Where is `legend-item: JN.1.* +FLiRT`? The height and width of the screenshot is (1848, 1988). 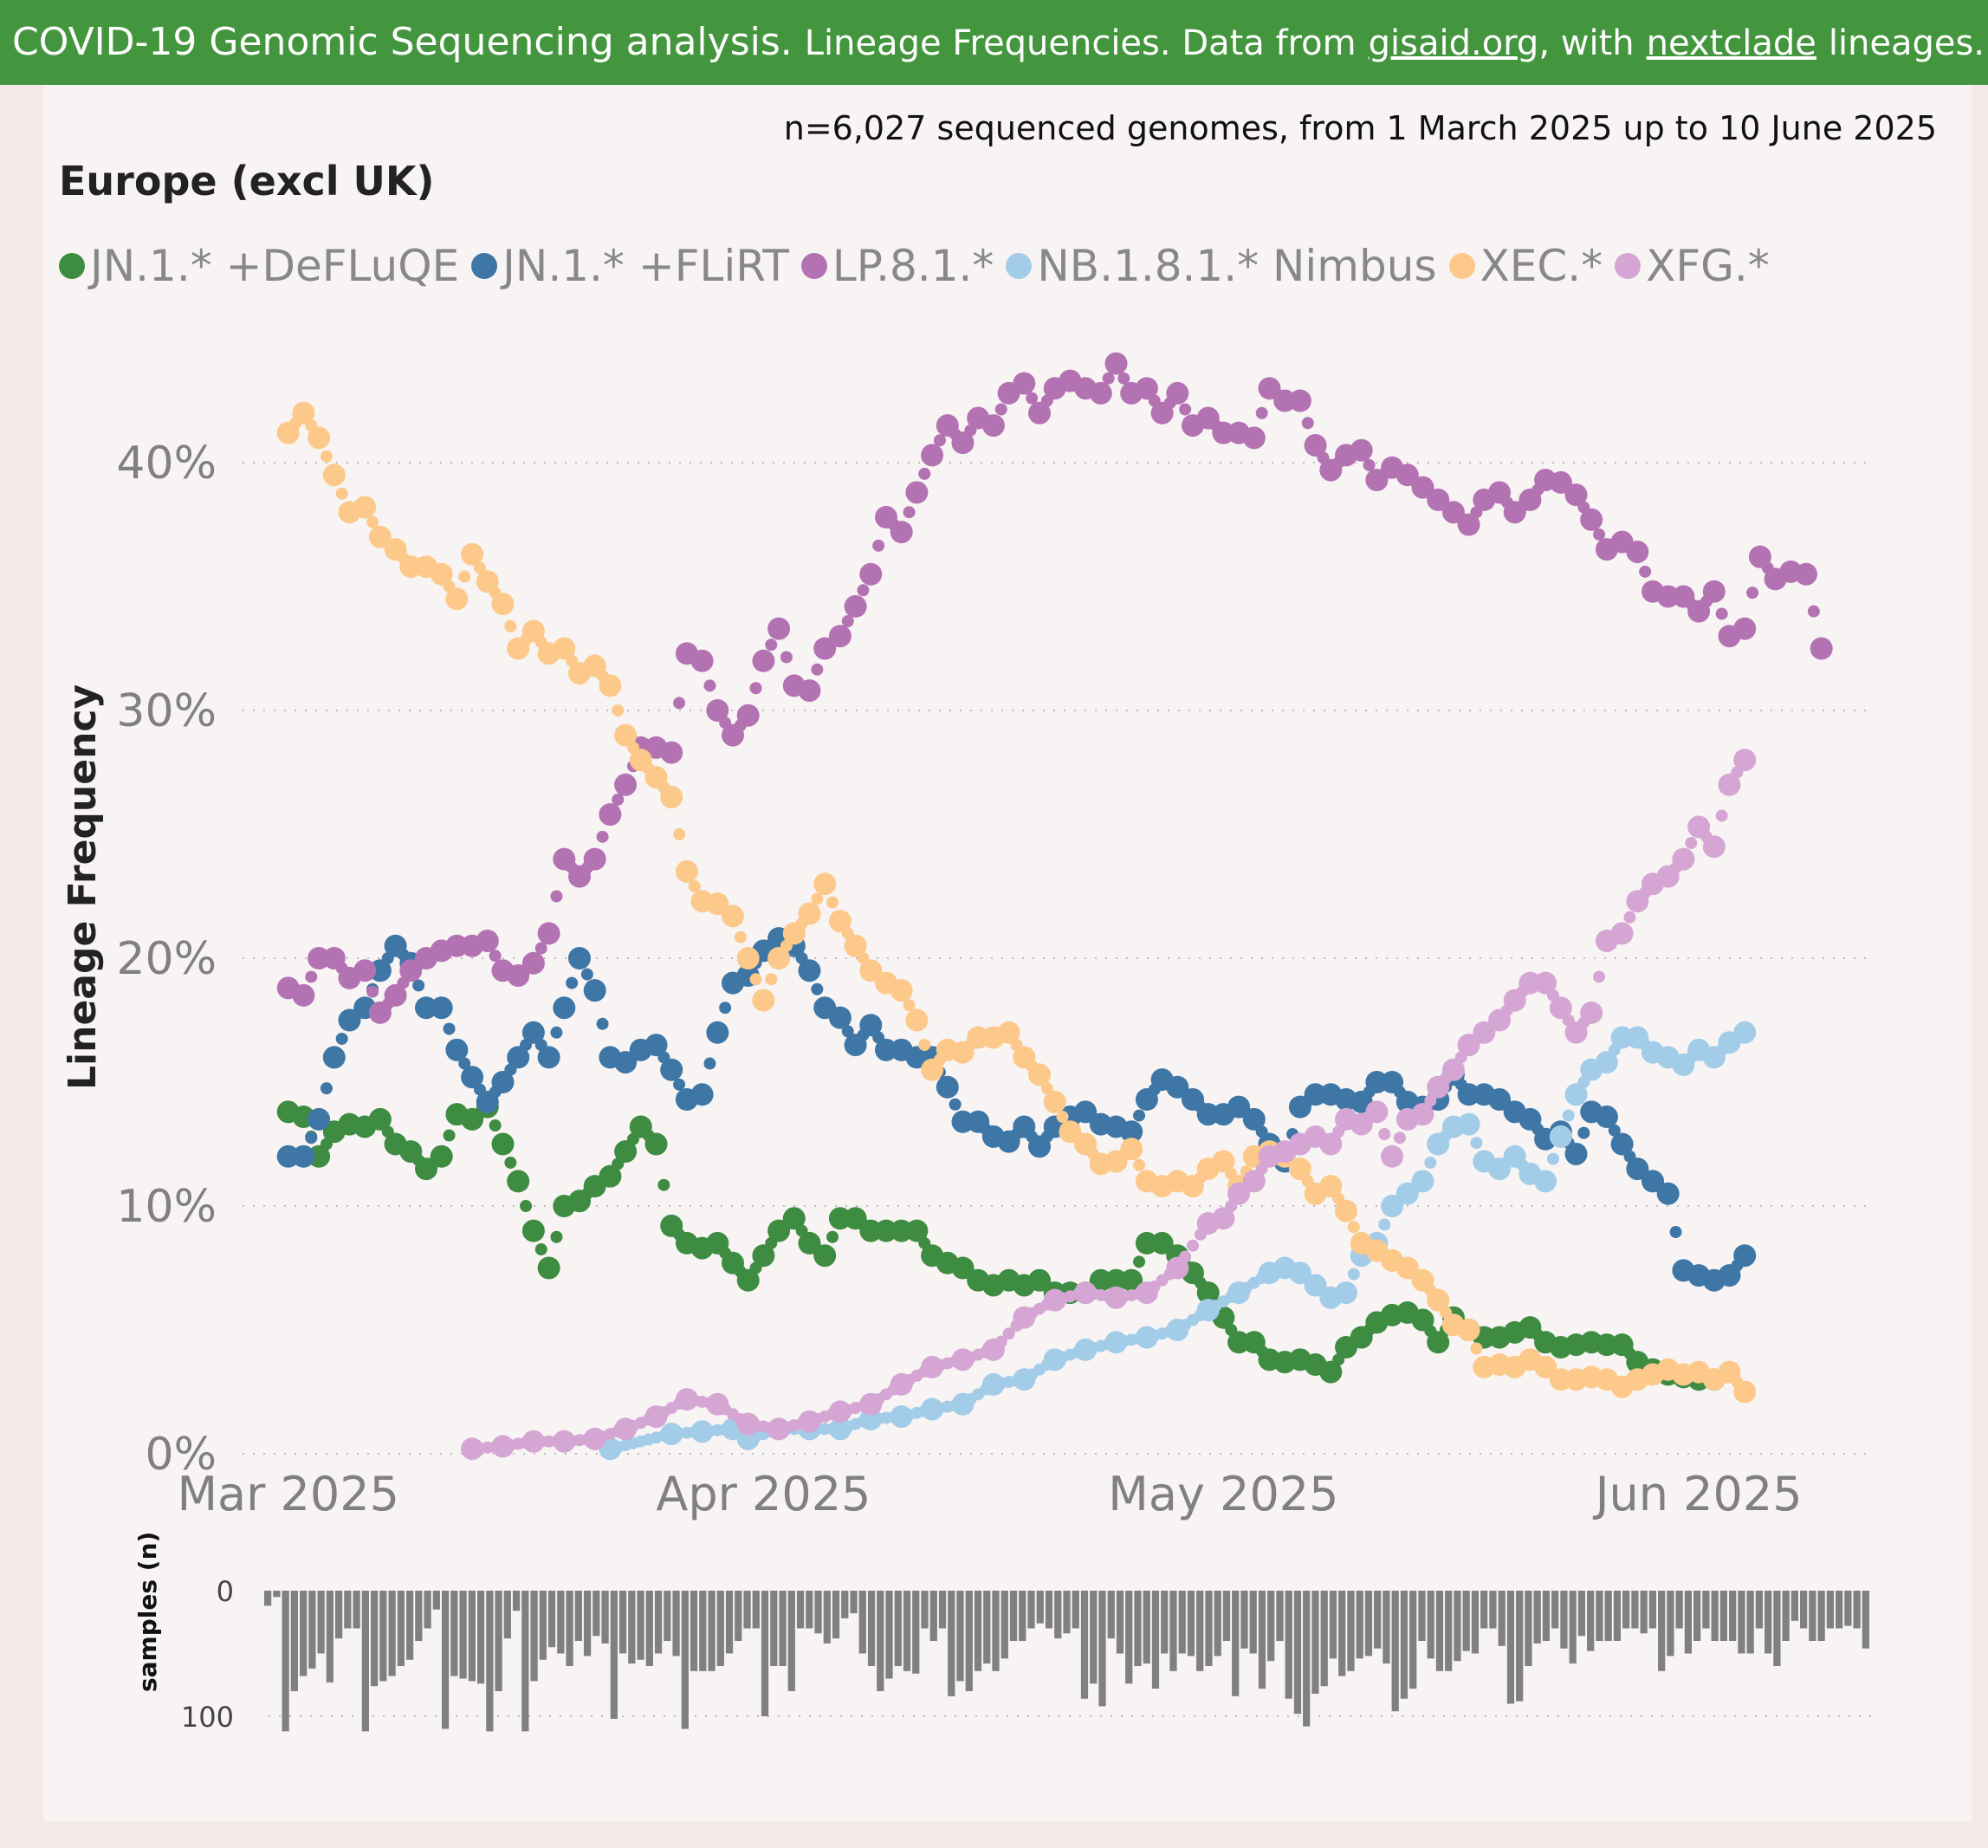
legend-item: JN.1.* +FLiRT is located at coordinates (630, 266).